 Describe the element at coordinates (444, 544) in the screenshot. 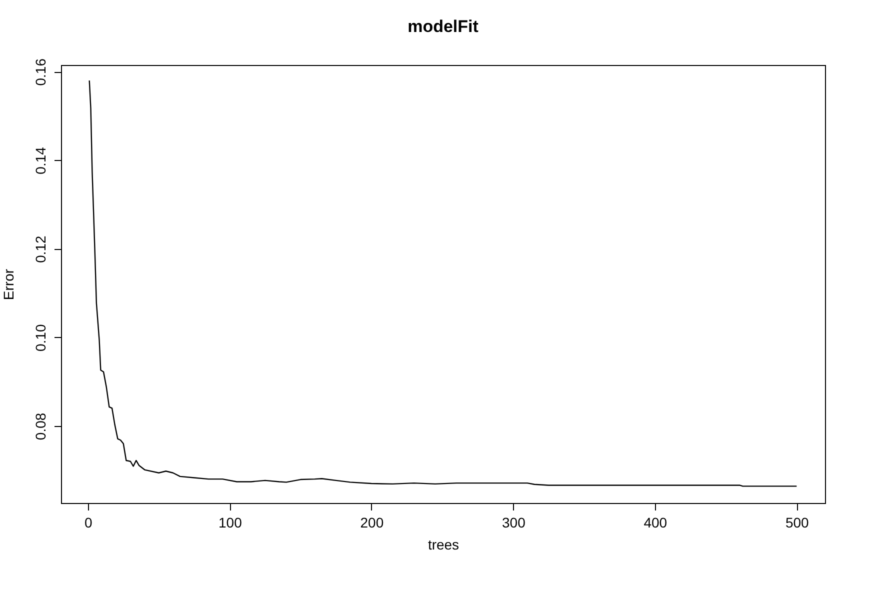

I see `x-axis-title: trees` at that location.